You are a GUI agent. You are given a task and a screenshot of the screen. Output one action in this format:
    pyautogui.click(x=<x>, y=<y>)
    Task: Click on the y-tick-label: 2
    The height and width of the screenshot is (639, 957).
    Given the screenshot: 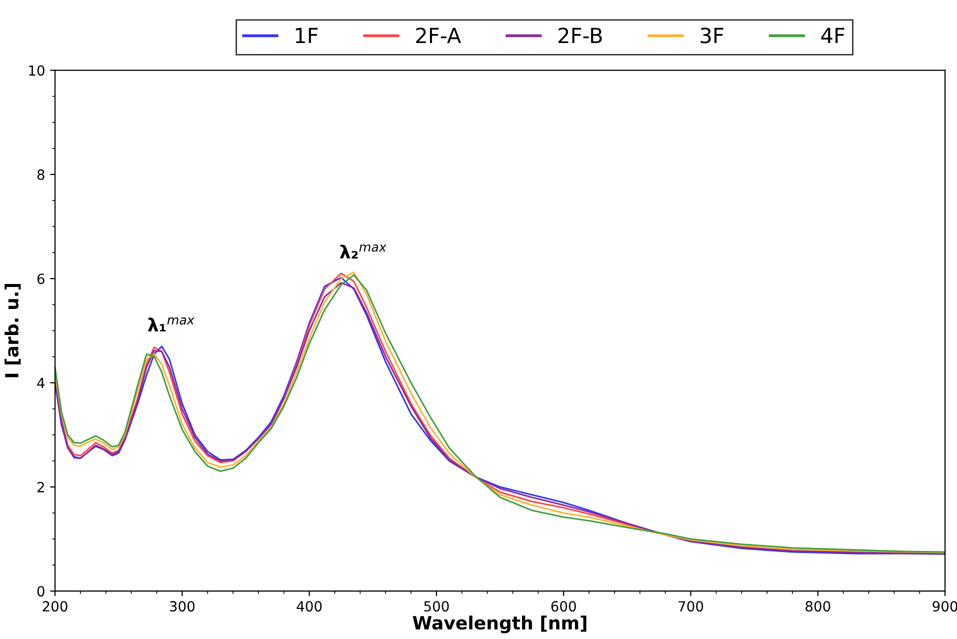 What is the action you would take?
    pyautogui.click(x=40, y=487)
    